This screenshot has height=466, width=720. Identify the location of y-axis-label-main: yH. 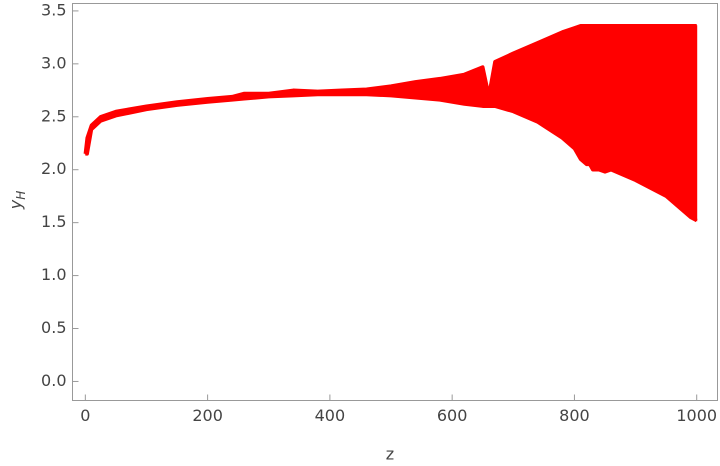
(17, 201).